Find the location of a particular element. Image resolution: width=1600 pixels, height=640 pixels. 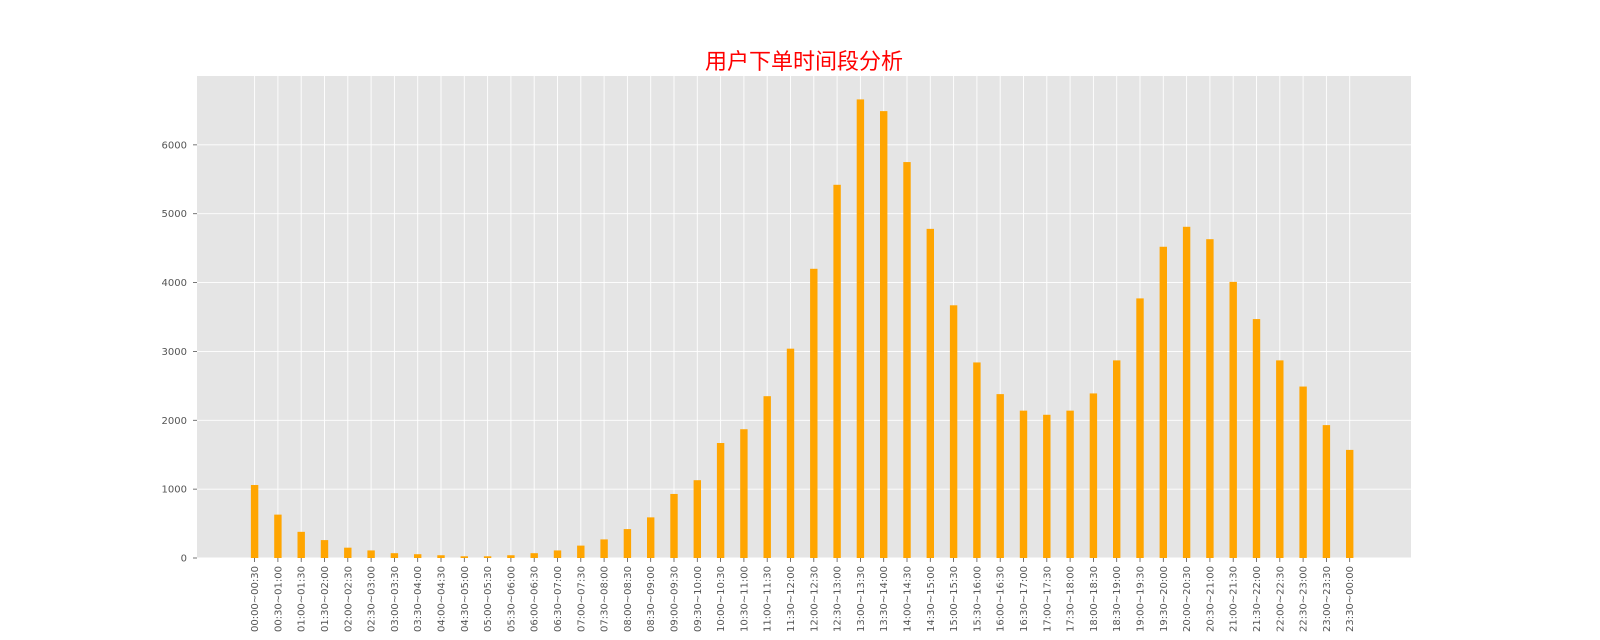

y-tick-label: 2000 is located at coordinates (174, 421).